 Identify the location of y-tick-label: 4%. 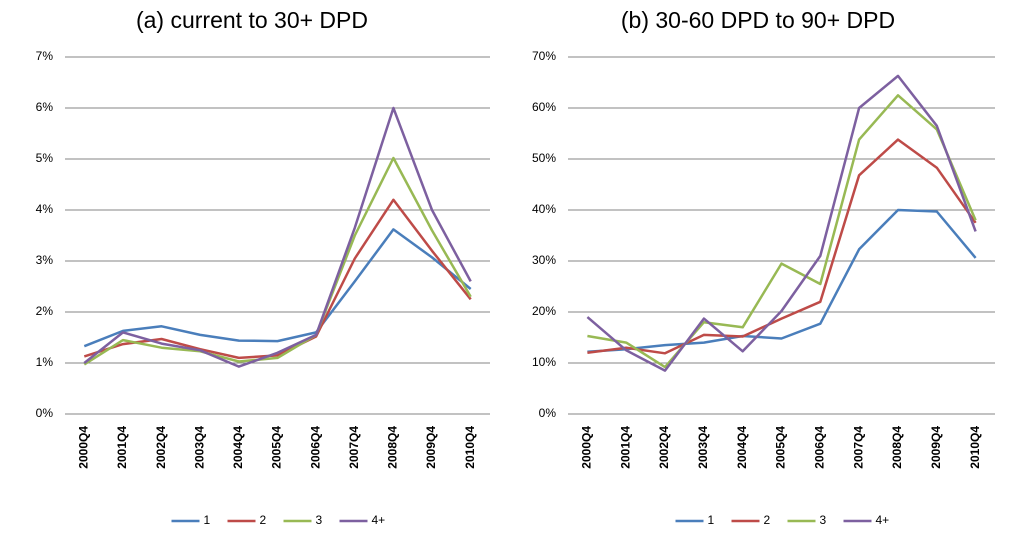
(45, 209).